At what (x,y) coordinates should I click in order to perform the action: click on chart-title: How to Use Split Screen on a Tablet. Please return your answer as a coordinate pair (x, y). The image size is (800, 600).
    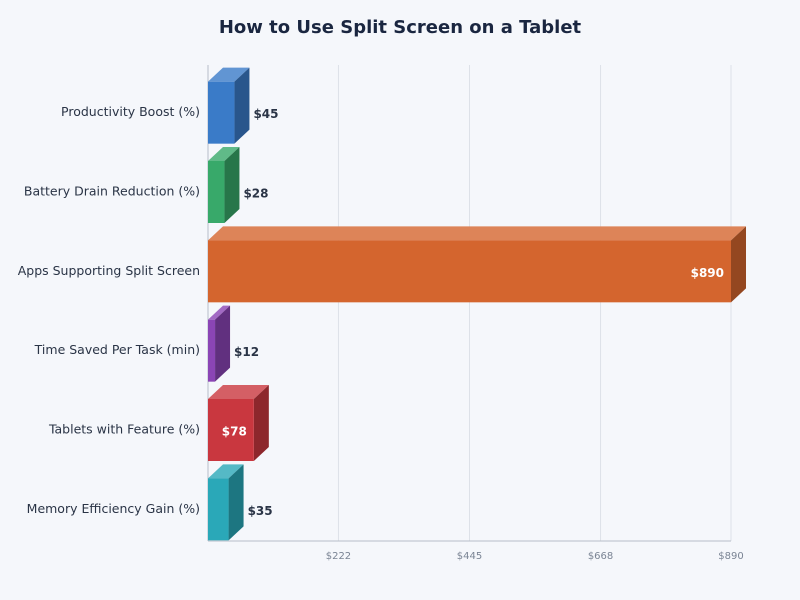
    Looking at the image, I should click on (400, 27).